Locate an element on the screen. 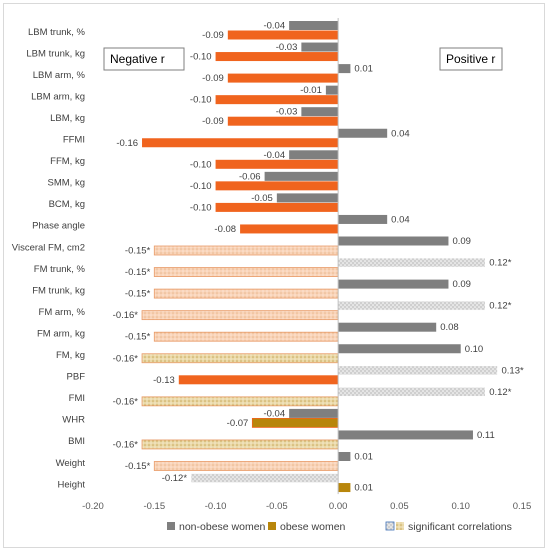  category-label-lbm-kg: LBM, kg is located at coordinates (67, 118).